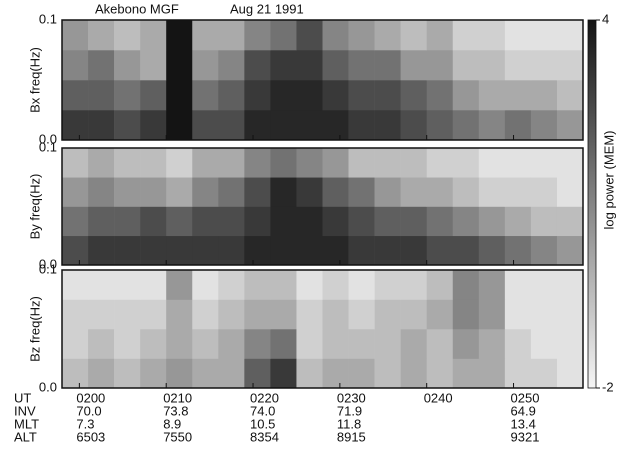 Image resolution: width=627 pixels, height=456 pixels. What do you see at coordinates (264, 436) in the screenshot?
I see `ephemeris-value: 8354` at bounding box center [264, 436].